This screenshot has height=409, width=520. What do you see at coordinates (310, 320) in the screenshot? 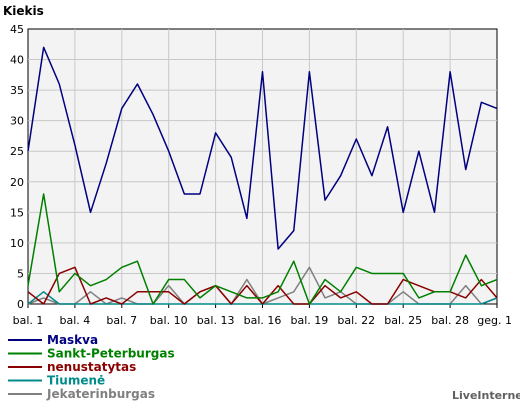
I see `x-tick-label: bal. 19` at bounding box center [310, 320].